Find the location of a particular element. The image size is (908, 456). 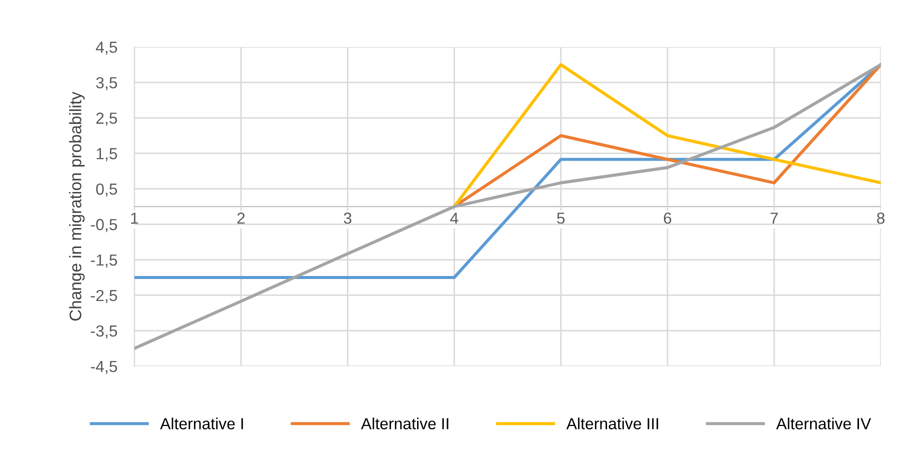

y-tick-label: 3,5 is located at coordinates (107, 83).